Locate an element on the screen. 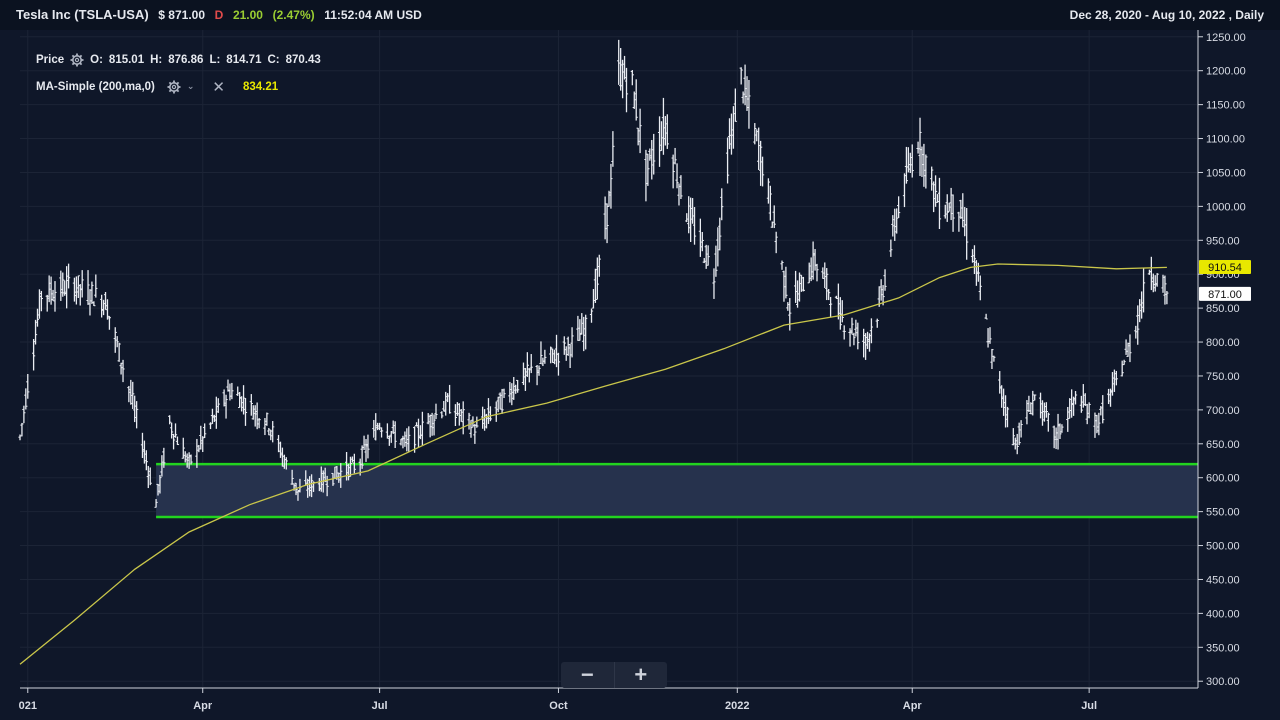 Image resolution: width=1280 pixels, height=720 pixels. y-tick-label: 300.00 is located at coordinates (1223, 682).